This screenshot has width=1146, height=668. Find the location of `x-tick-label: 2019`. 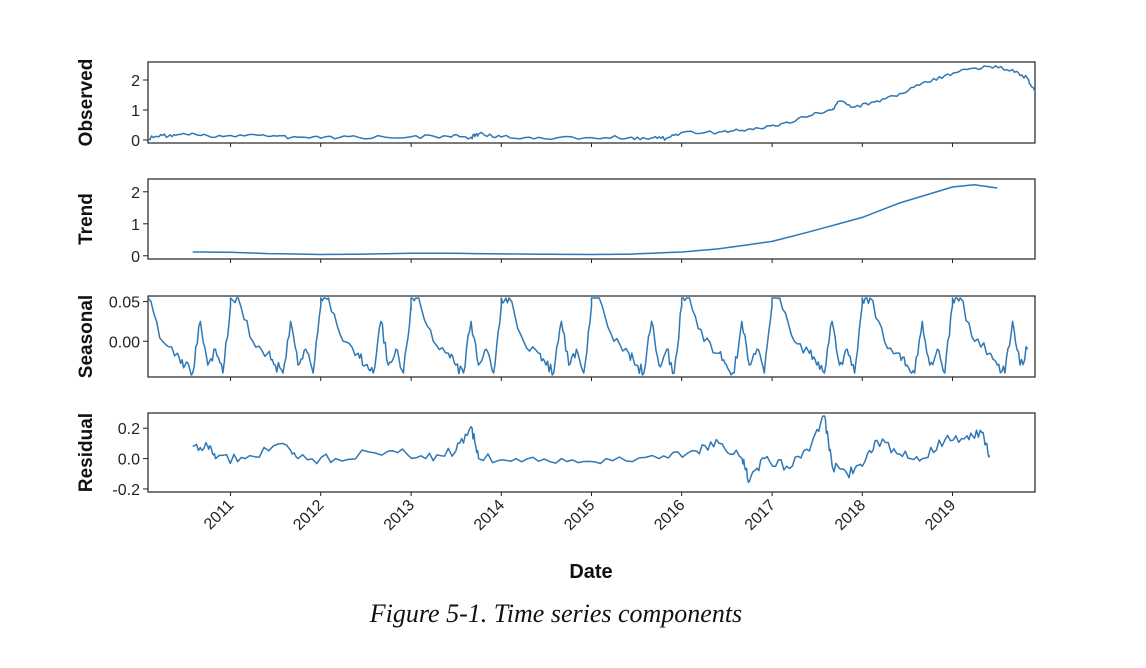

x-tick-label: 2019 is located at coordinates (940, 515).